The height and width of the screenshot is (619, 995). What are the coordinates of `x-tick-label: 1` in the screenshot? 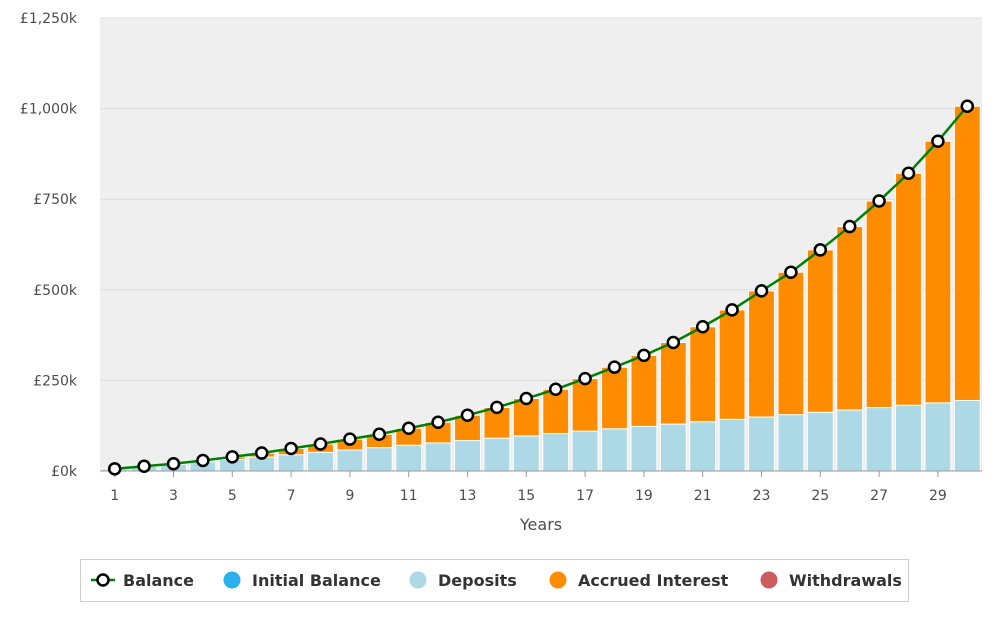 It's located at (114, 496).